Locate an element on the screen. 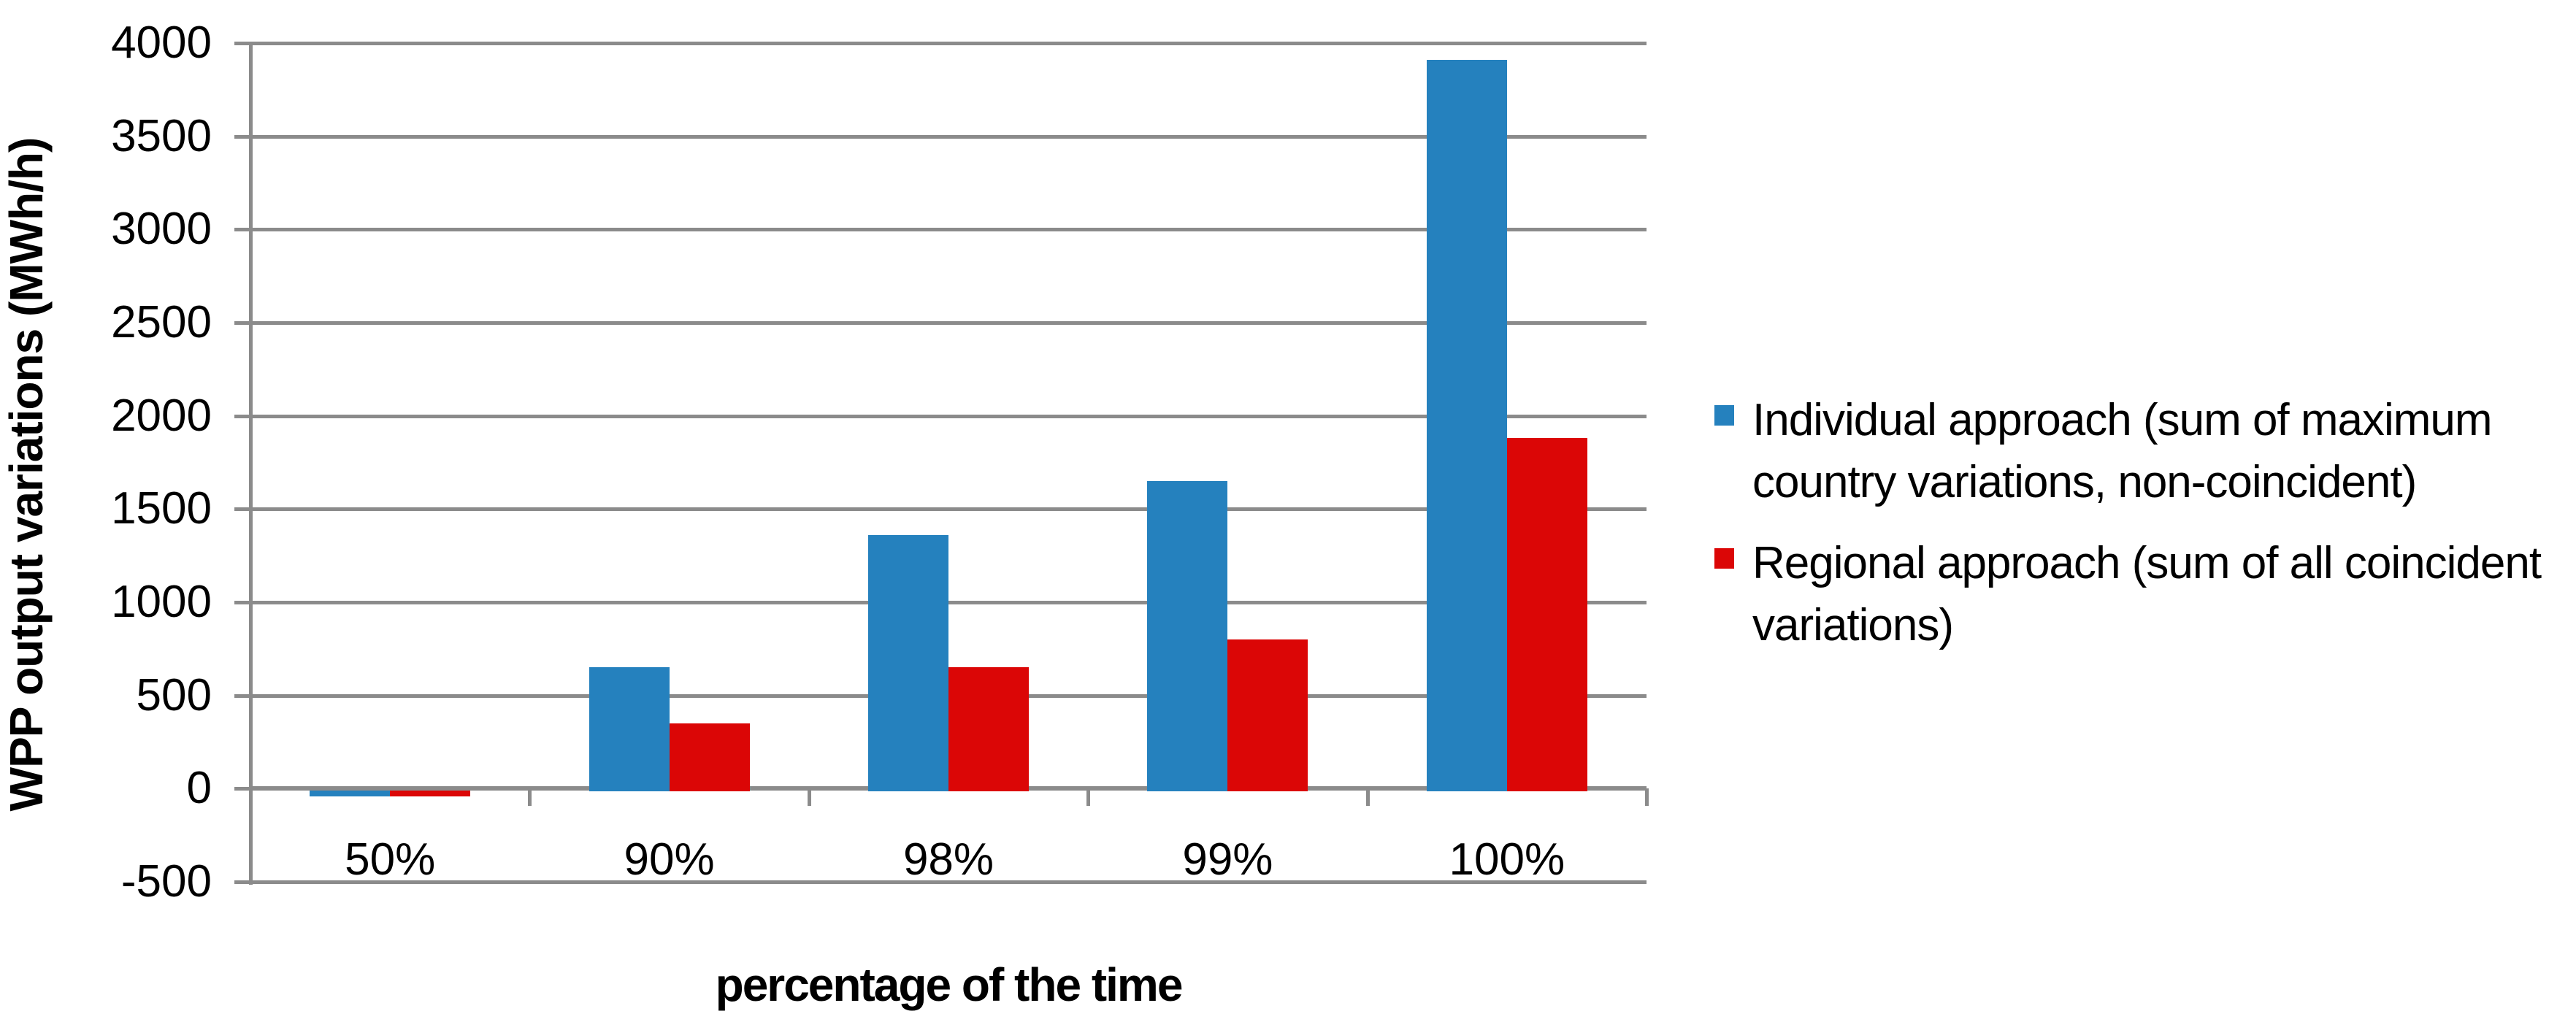  bar-series1-100% is located at coordinates (1466, 425).